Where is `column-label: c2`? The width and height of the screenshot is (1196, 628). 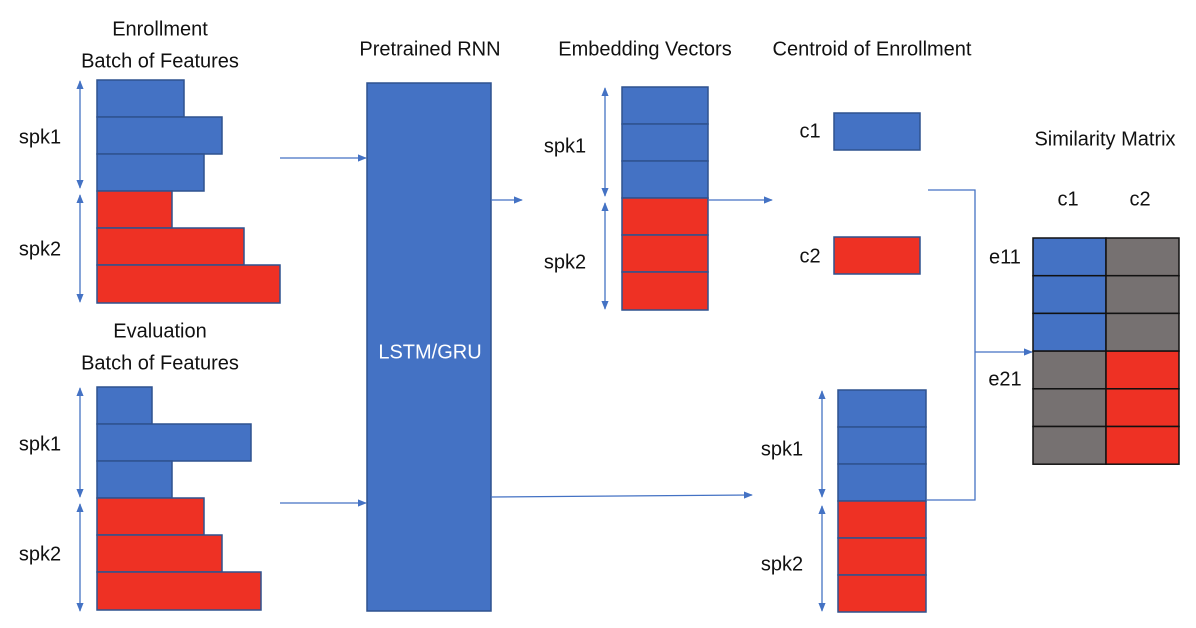 column-label: c2 is located at coordinates (1139, 199).